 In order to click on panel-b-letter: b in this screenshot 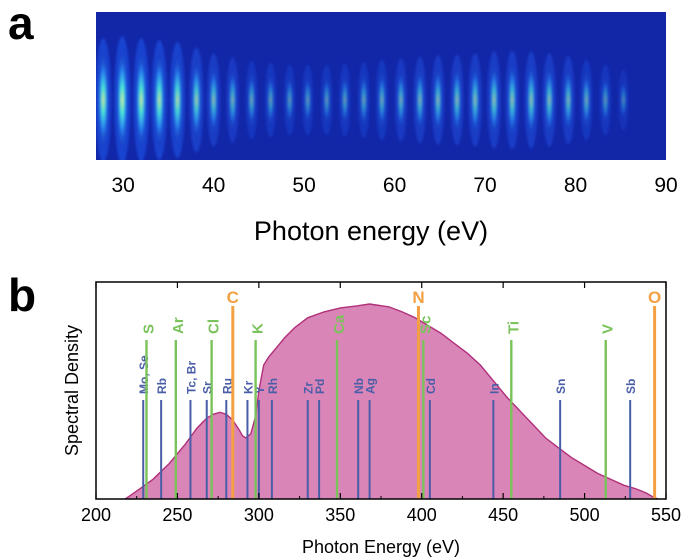, I will do `click(22, 295)`.